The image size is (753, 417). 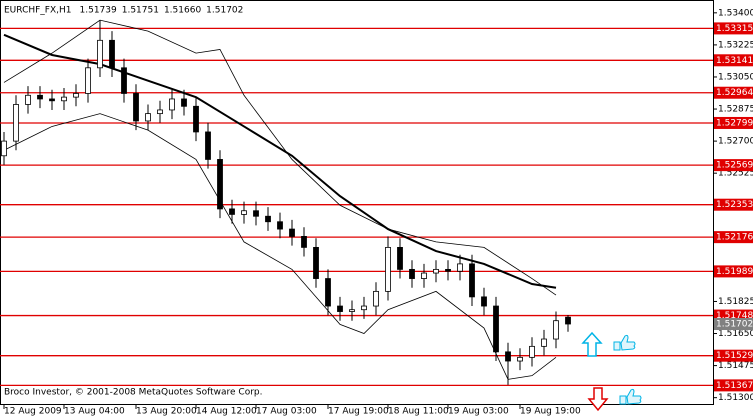 What do you see at coordinates (226, 412) in the screenshot?
I see `x-tick-label: 14 Aug 12:00` at bounding box center [226, 412].